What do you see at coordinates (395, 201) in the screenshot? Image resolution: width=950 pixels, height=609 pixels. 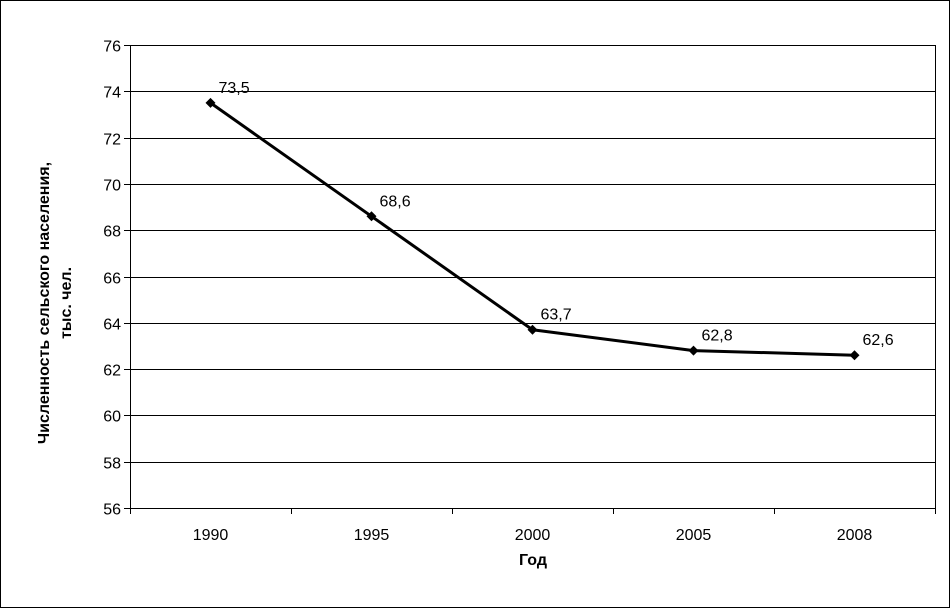 I see `data-label-1995: 68,6` at bounding box center [395, 201].